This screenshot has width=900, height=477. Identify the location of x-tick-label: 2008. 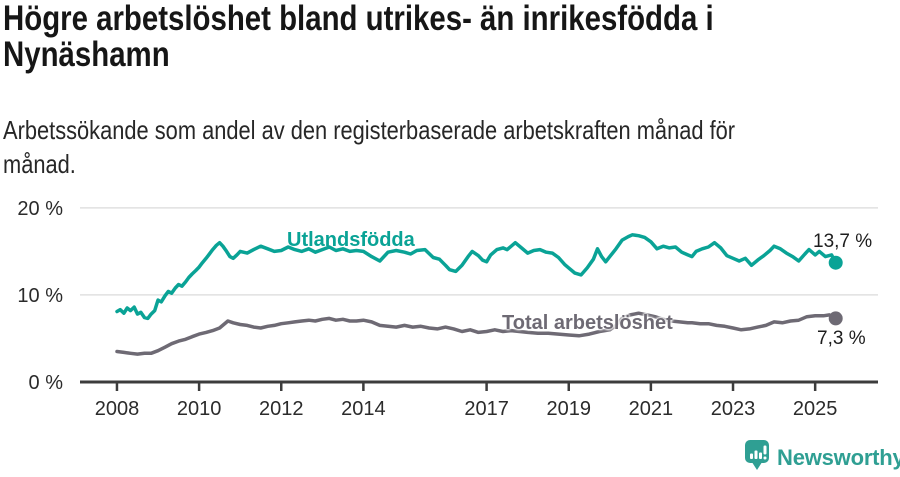
(117, 409).